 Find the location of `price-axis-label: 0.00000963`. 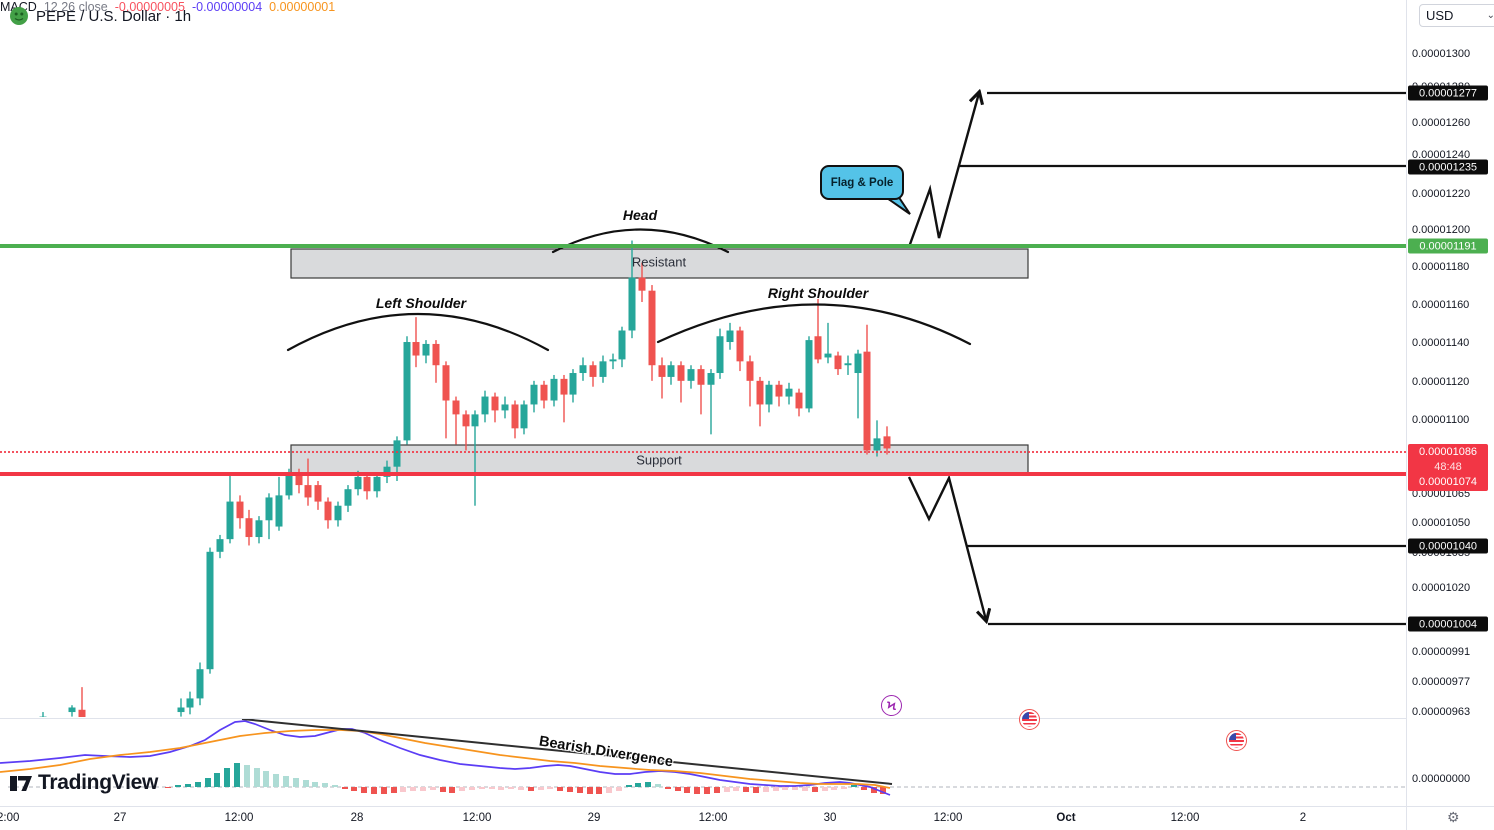

price-axis-label: 0.00000963 is located at coordinates (1441, 712).